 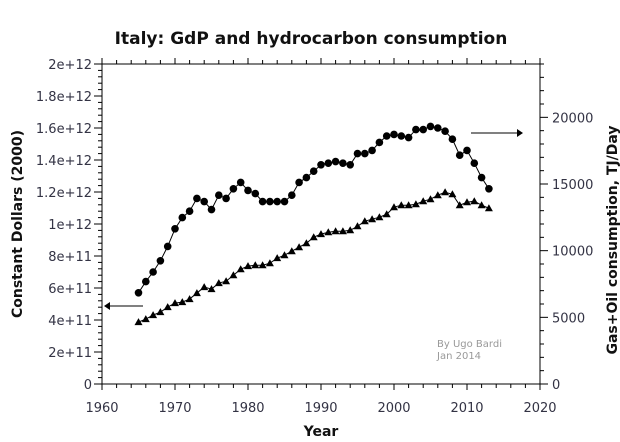 What do you see at coordinates (469, 344) in the screenshot?
I see `credit-author: By Ugo Bardi` at bounding box center [469, 344].